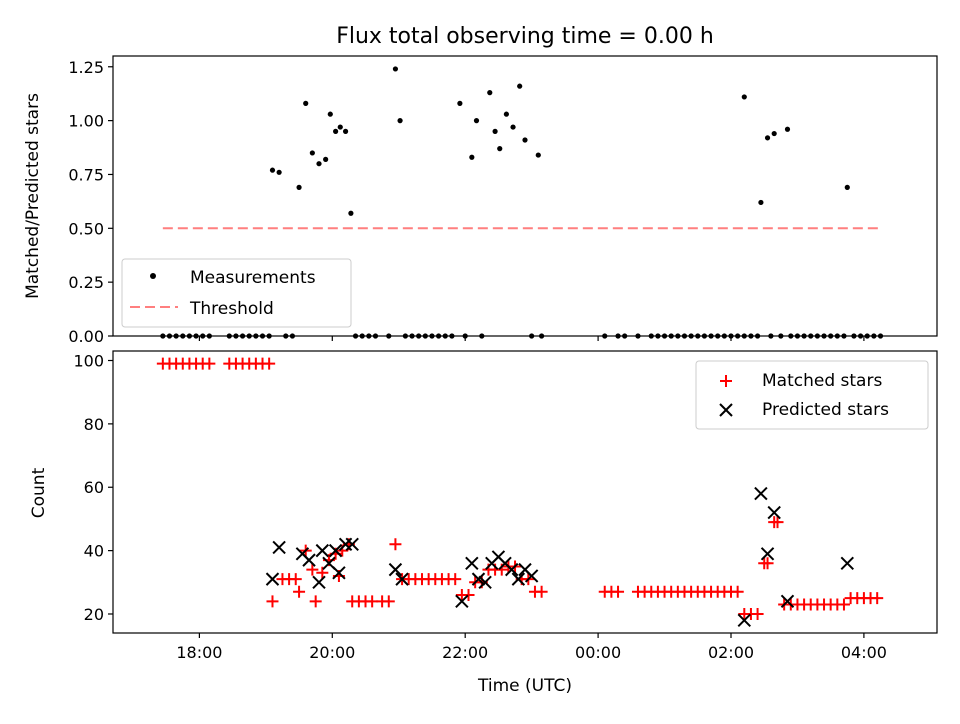  Describe the element at coordinates (822, 381) in the screenshot. I see `legend-matched-label: Matched stars` at that location.